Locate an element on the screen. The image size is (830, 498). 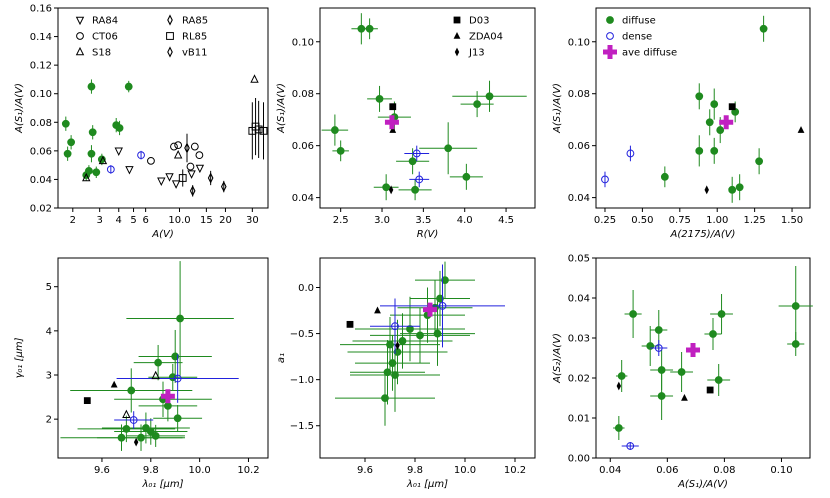
plot-frame is located at coordinates (163, 358).